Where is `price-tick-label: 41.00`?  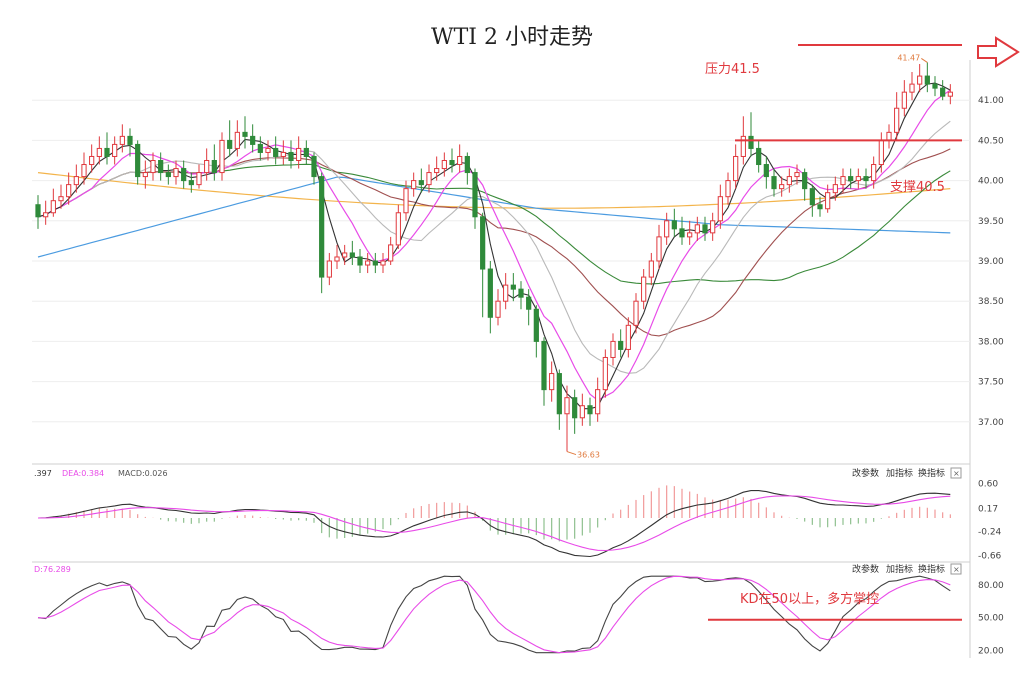 price-tick-label: 41.00 is located at coordinates (991, 101).